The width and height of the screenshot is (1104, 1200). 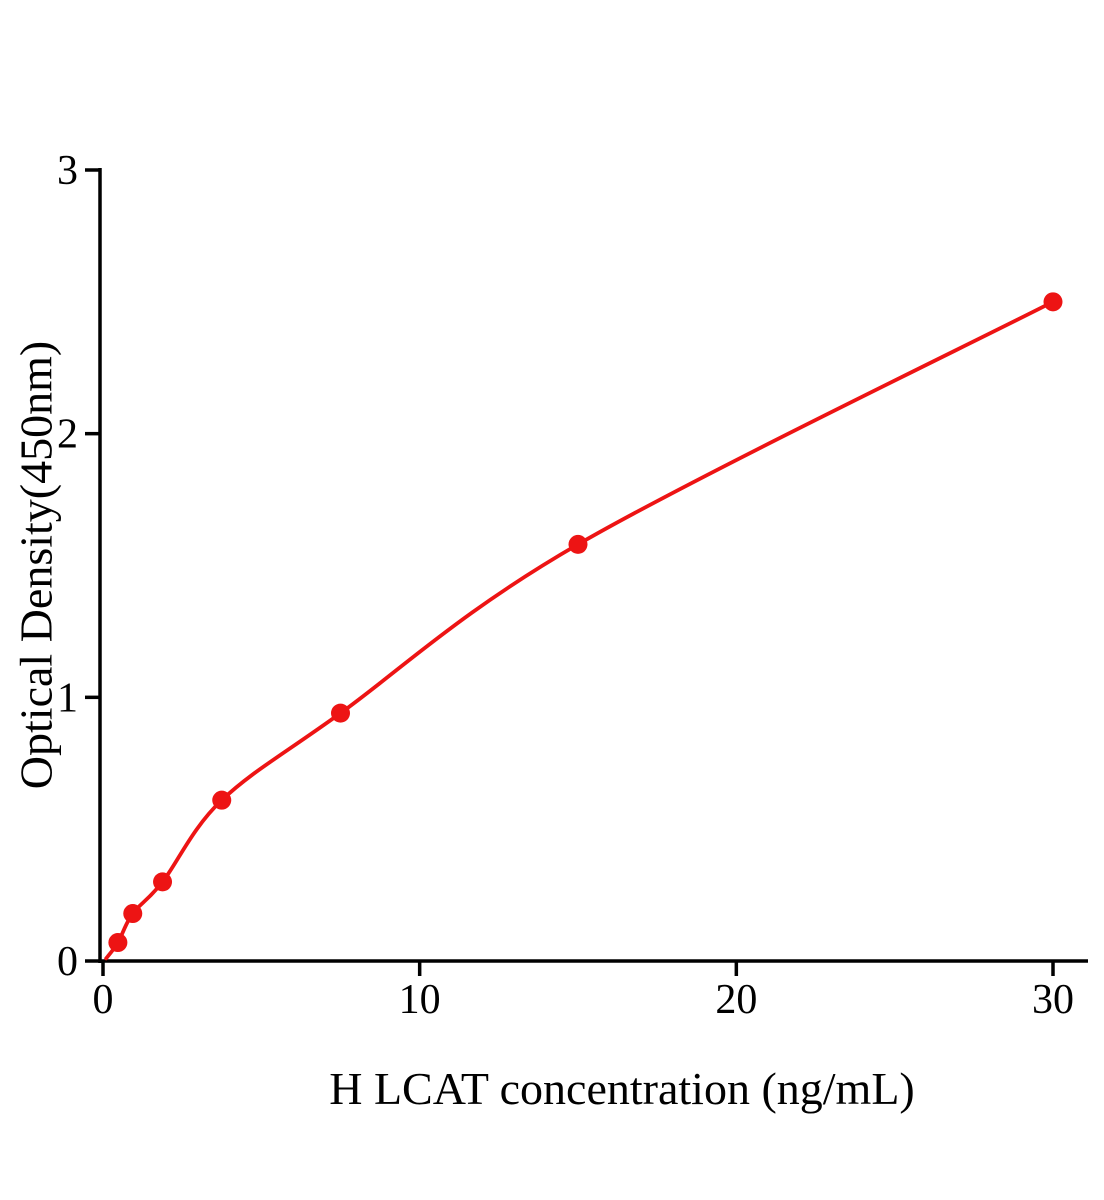 What do you see at coordinates (622, 1088) in the screenshot?
I see `x-axis-title: H LCAT concentration (ng/mL)` at bounding box center [622, 1088].